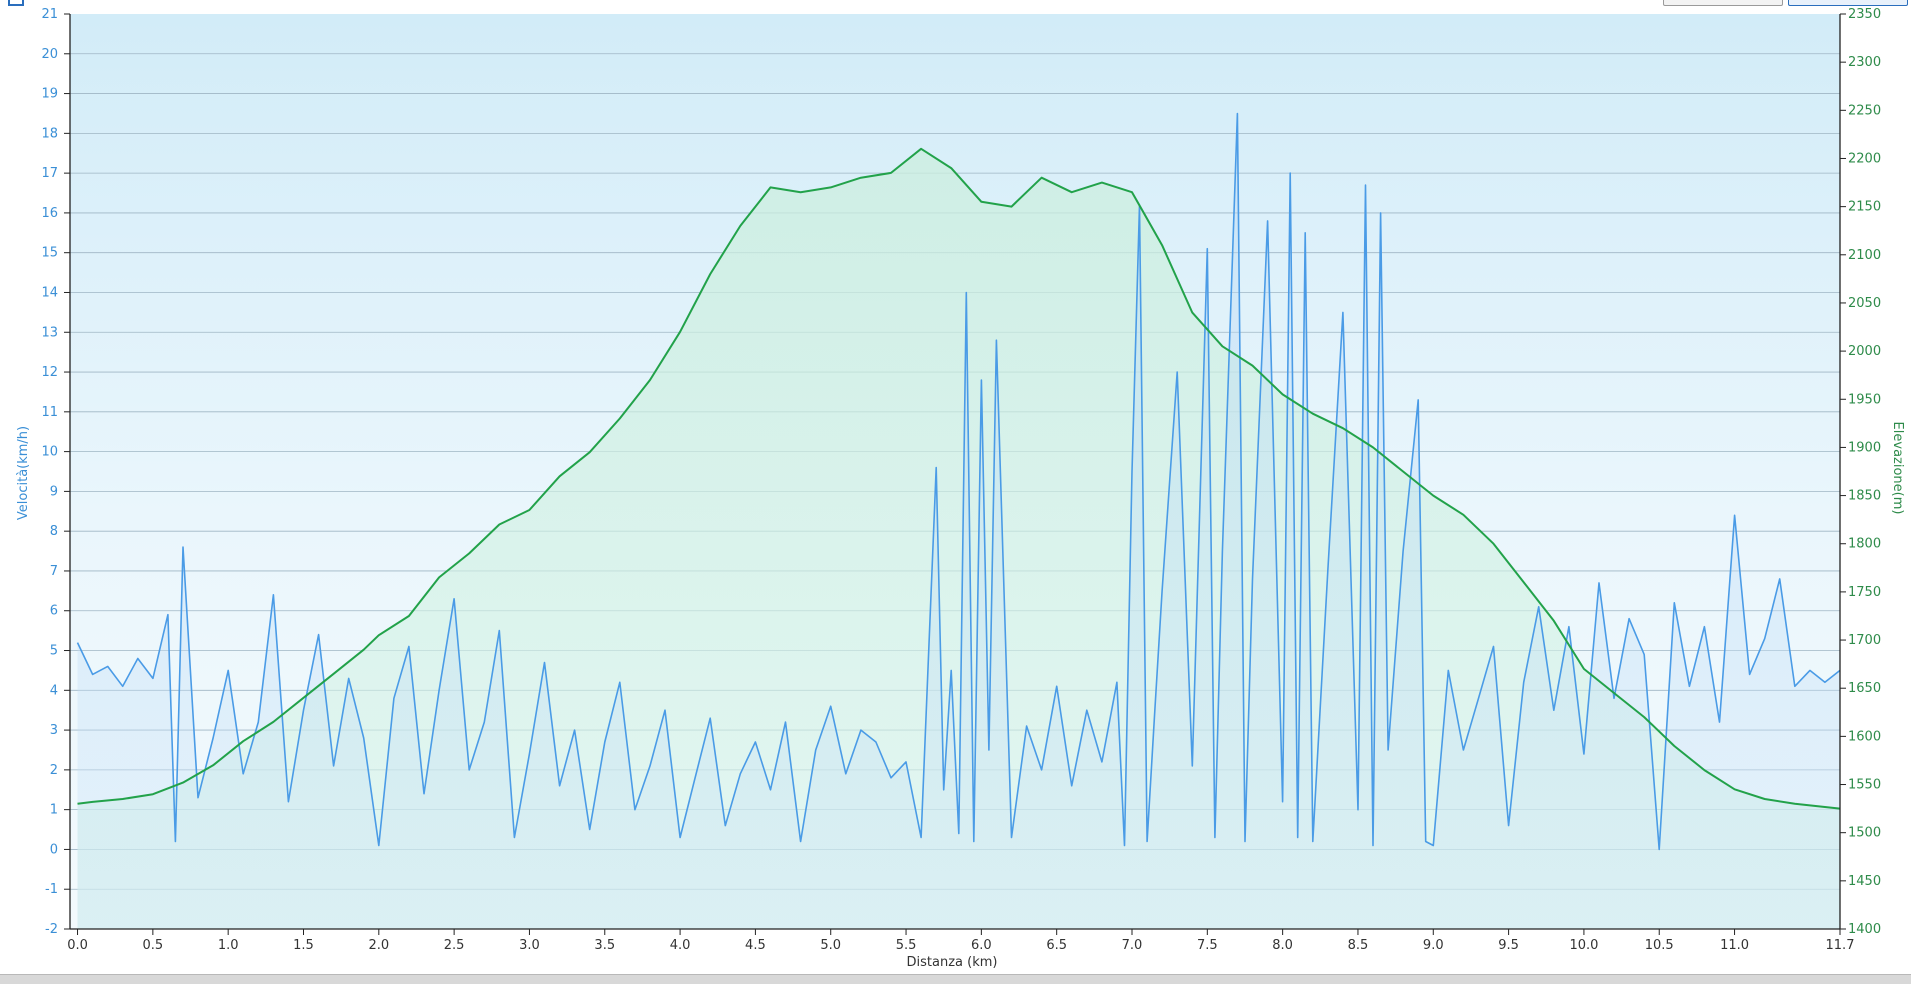 Image resolution: width=1911 pixels, height=984 pixels. Describe the element at coordinates (54, 651) in the screenshot. I see `y-left-tick-label: 5` at that location.